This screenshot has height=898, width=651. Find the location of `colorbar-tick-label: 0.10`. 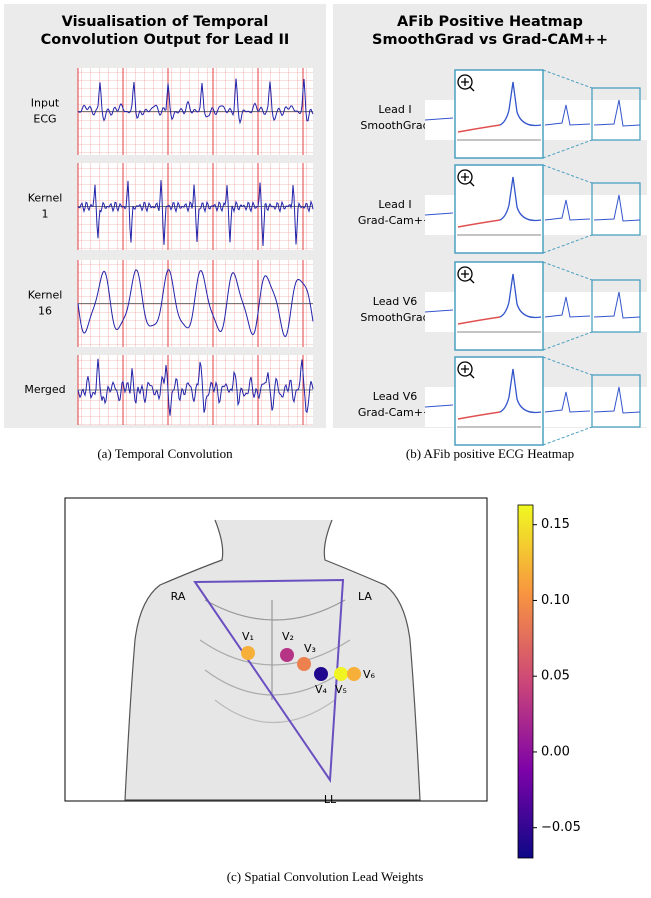

colorbar-tick-label: 0.10 is located at coordinates (555, 600).